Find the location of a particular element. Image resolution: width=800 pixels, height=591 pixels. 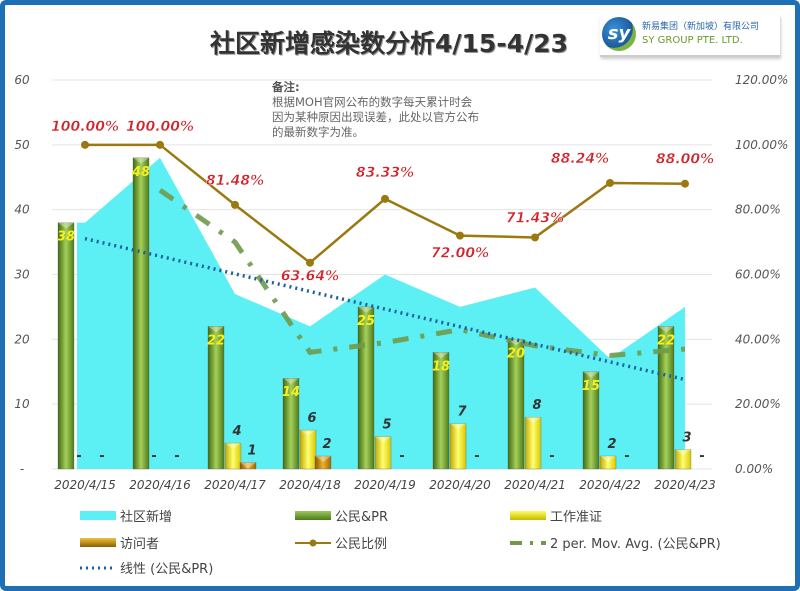

bar-visitor is located at coordinates (248, 466).